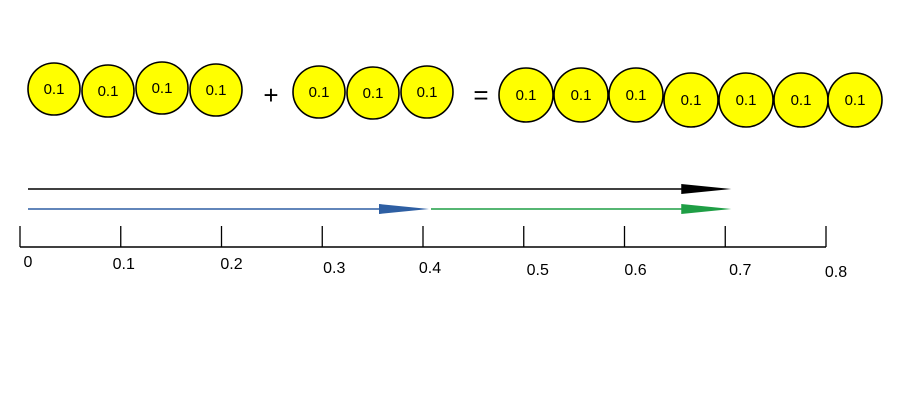  I want to click on first-jump-arrow-head, so click(404, 209).